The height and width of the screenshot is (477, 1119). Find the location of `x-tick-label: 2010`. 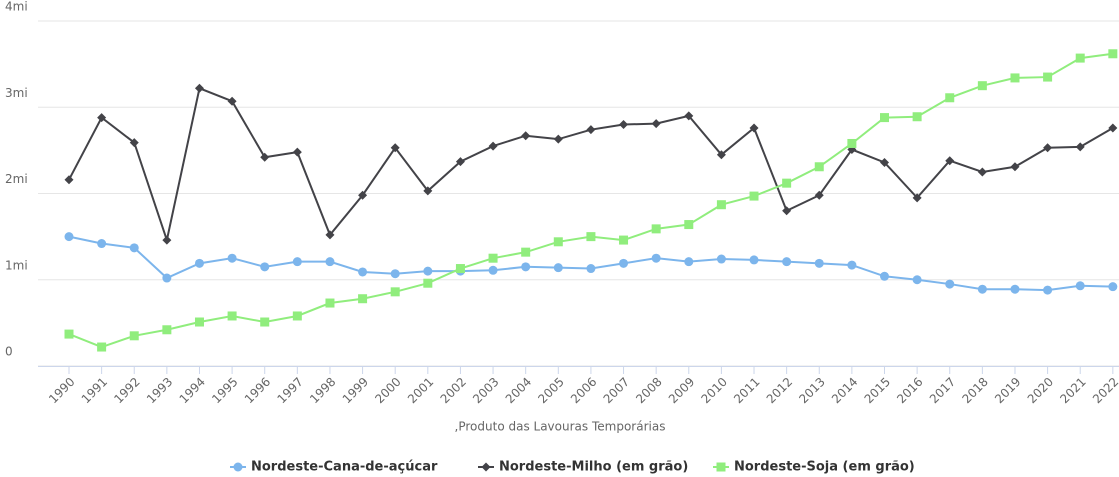

x-tick-label: 2010 is located at coordinates (713, 390).